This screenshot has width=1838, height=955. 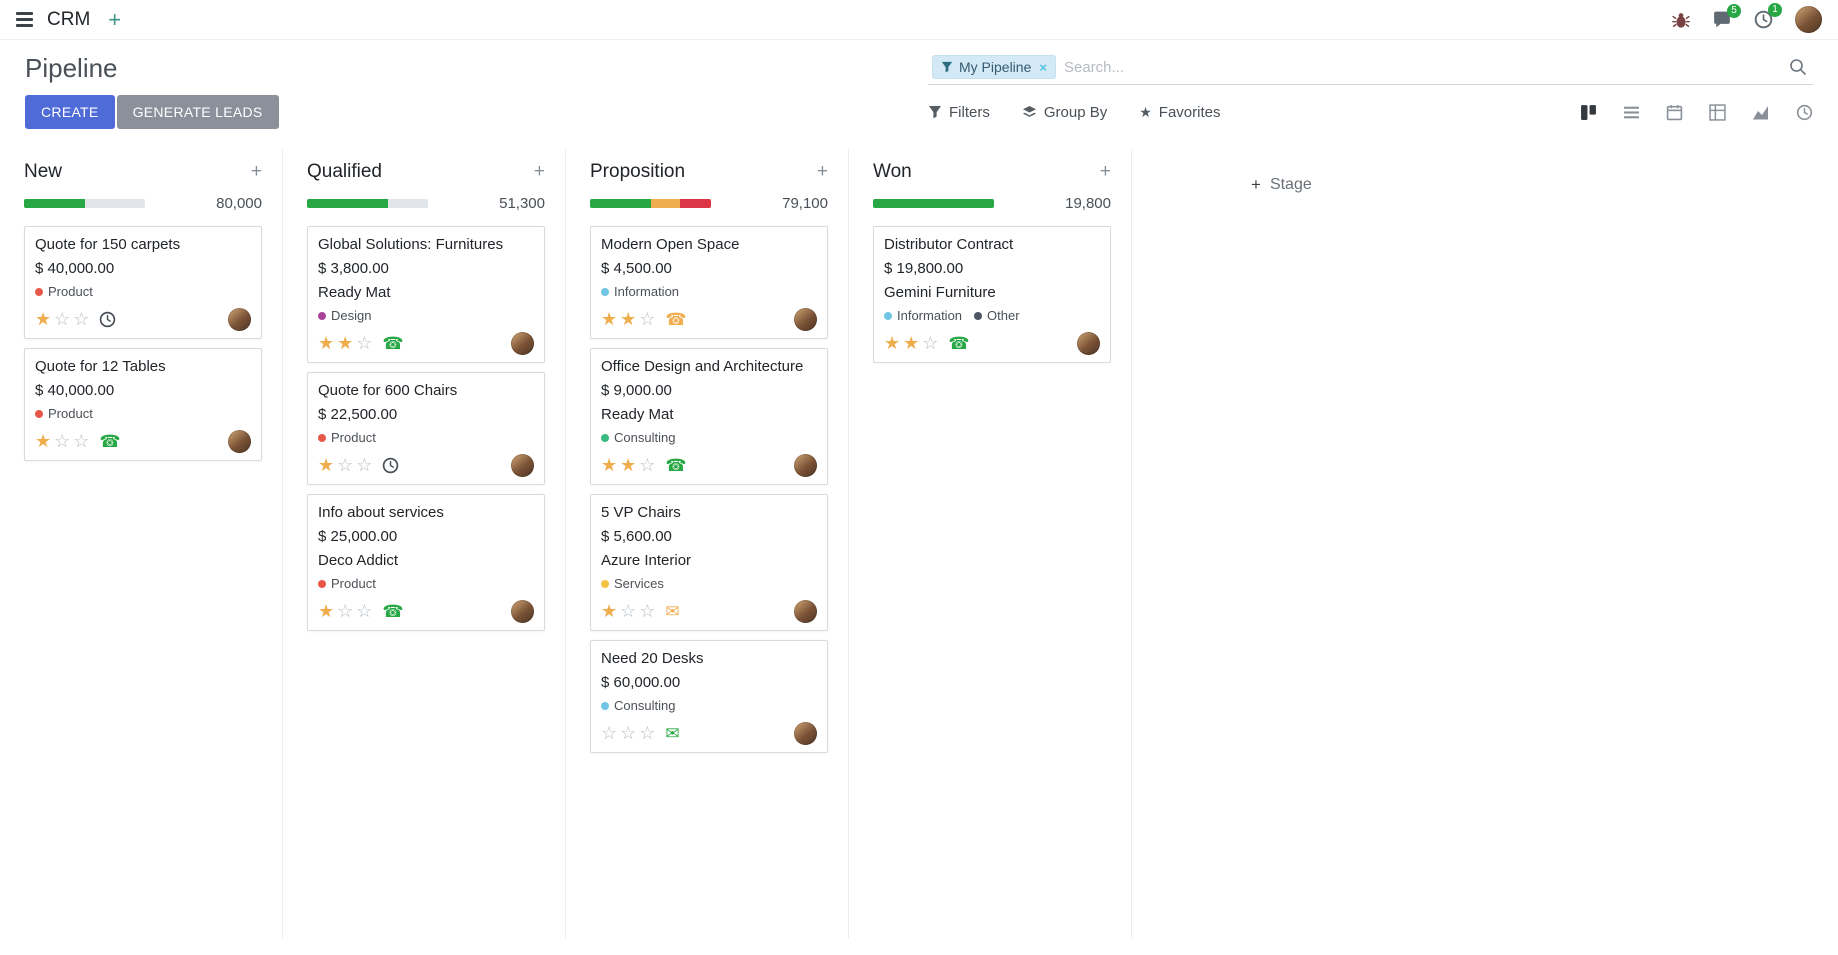 What do you see at coordinates (638, 171) in the screenshot?
I see `column-title: Proposition` at bounding box center [638, 171].